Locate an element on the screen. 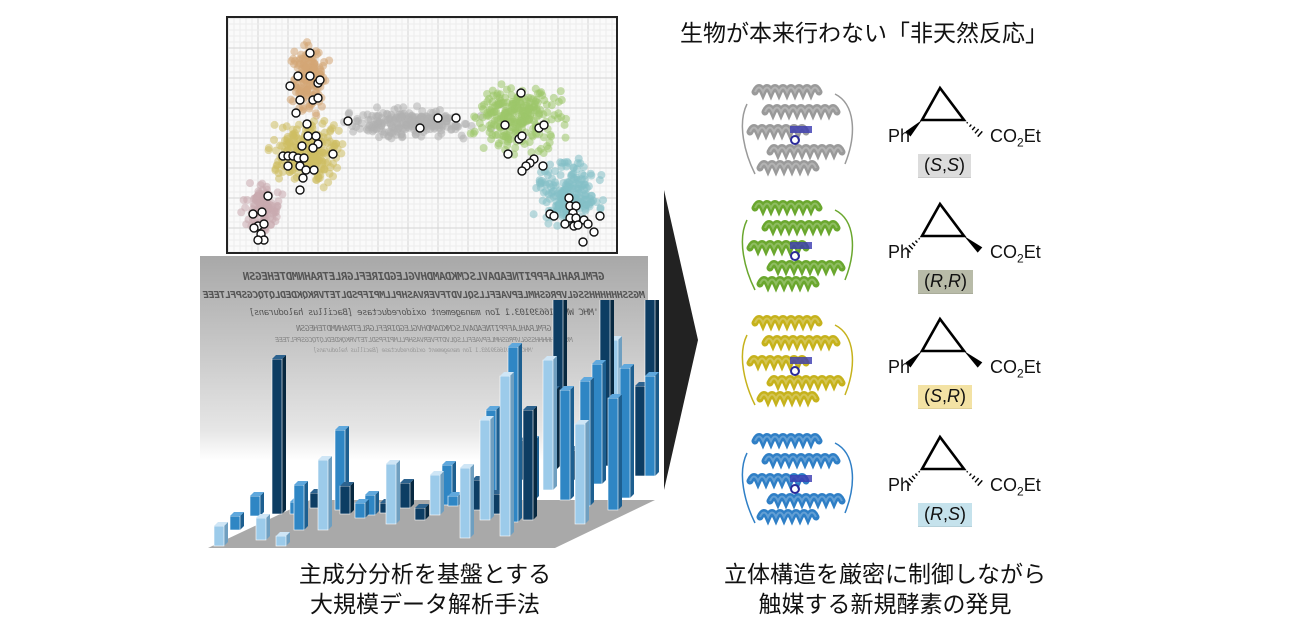 This screenshot has height=628, width=1300. right-caption: 立体構造を厳密に制御しながら 触媒する新規酵素の発見 is located at coordinates (885, 590).